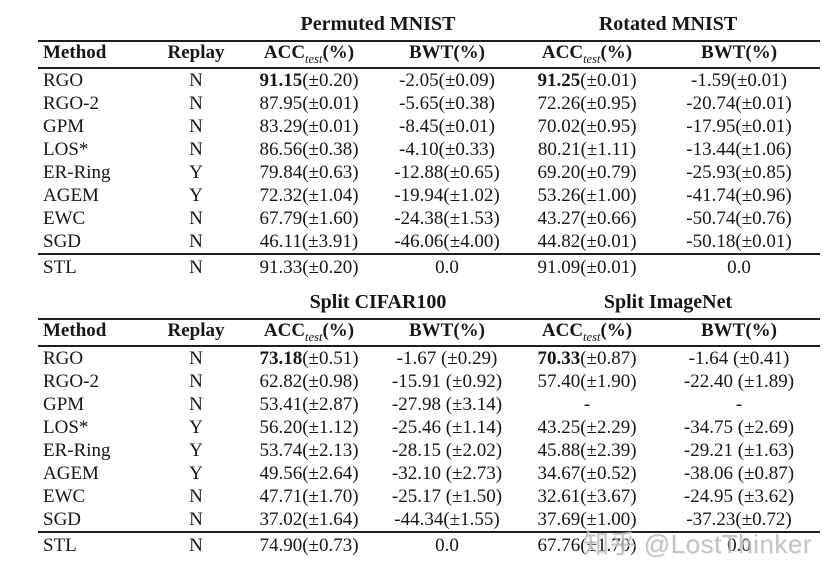 This screenshot has width=833, height=569. What do you see at coordinates (447, 473) in the screenshot?
I see `bwt-1-value-cell: -32.10 (±2.73)` at bounding box center [447, 473].